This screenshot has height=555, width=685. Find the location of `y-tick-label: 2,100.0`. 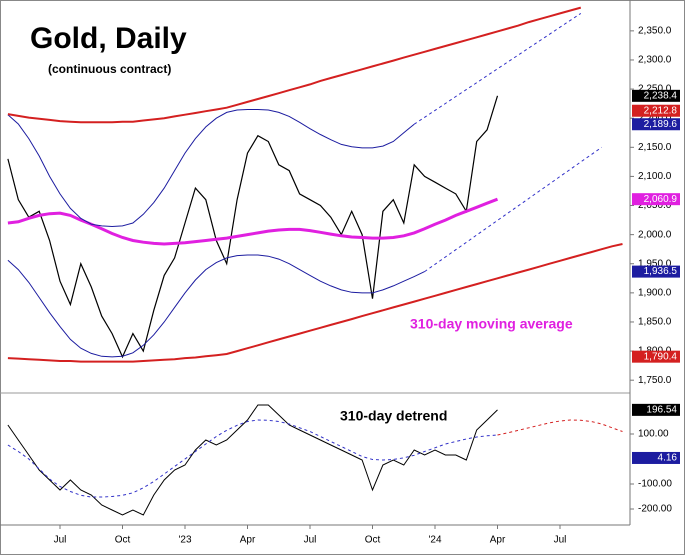

y-tick-label: 2,100.0 is located at coordinates (655, 176).